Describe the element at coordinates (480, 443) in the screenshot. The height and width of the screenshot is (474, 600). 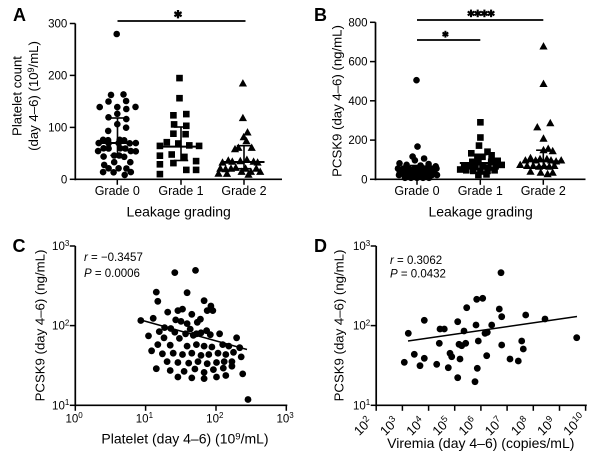
I see `svg-text: Viremia (day 4–6) (copies/mL)` at that location.